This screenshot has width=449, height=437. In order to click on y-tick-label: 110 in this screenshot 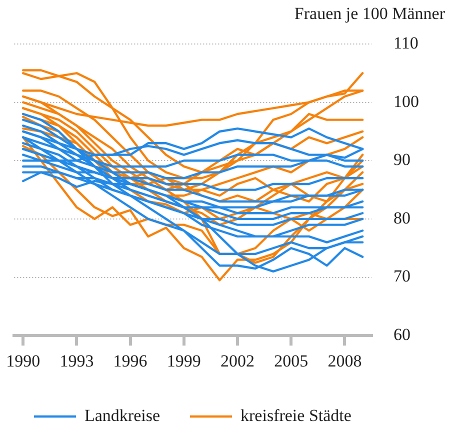, I will do `click(406, 42)`.